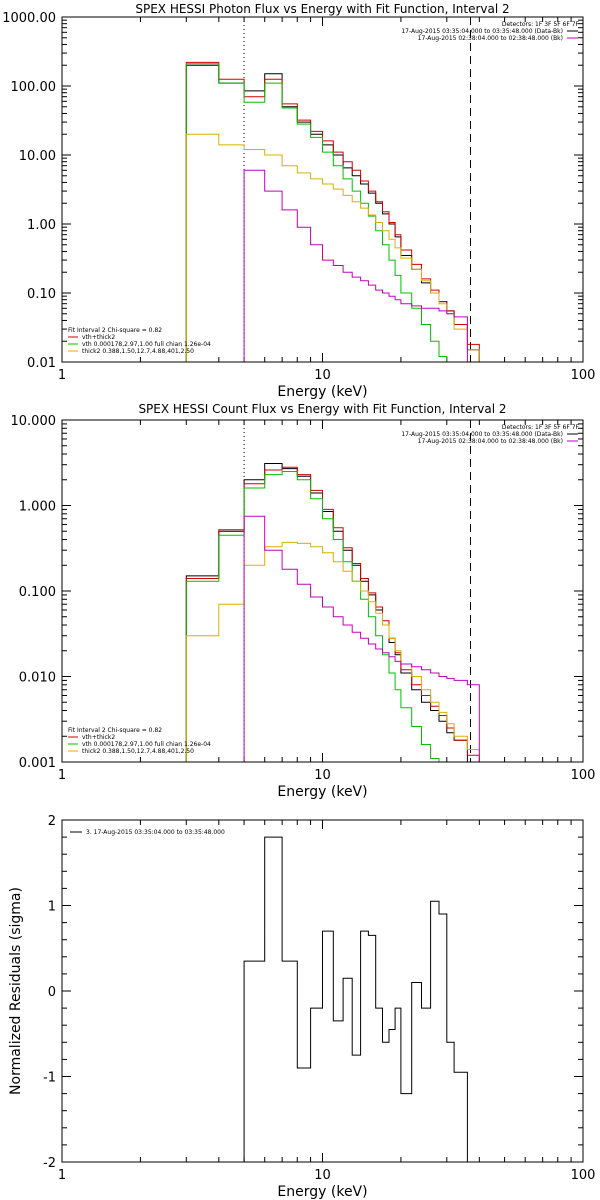 Image resolution: width=600 pixels, height=1200 pixels. What do you see at coordinates (52, 821) in the screenshot?
I see `y-tick-label: 2` at bounding box center [52, 821].